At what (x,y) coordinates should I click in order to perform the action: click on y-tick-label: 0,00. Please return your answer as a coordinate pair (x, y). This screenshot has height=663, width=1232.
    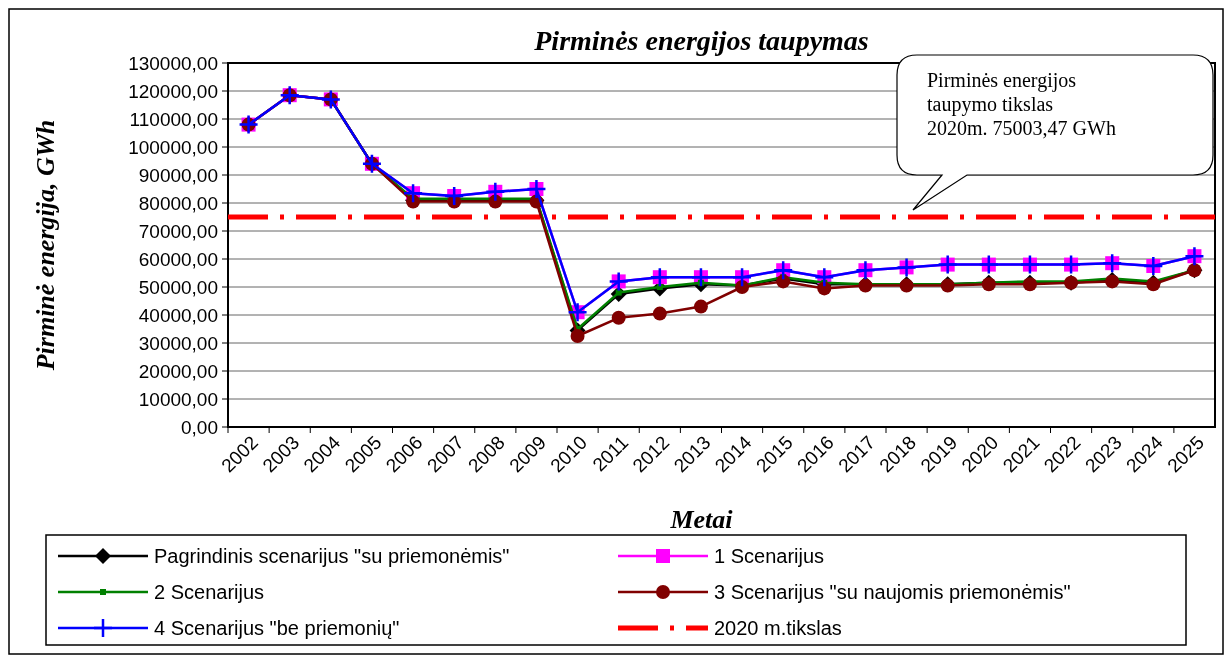
    Looking at the image, I should click on (199, 427).